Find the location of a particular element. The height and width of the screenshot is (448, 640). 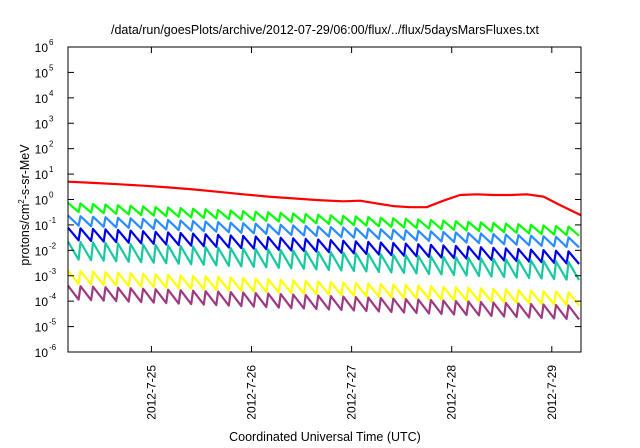

y-tick-exponent: -3 is located at coordinates (53, 271).